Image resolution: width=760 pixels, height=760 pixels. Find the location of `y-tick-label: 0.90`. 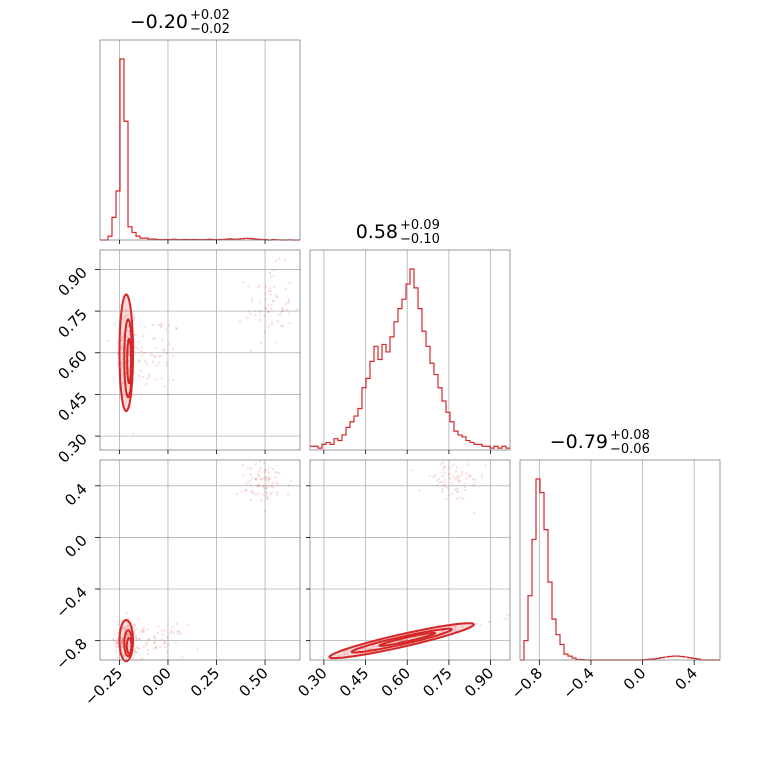

y-tick-label: 0.90 is located at coordinates (72, 282).